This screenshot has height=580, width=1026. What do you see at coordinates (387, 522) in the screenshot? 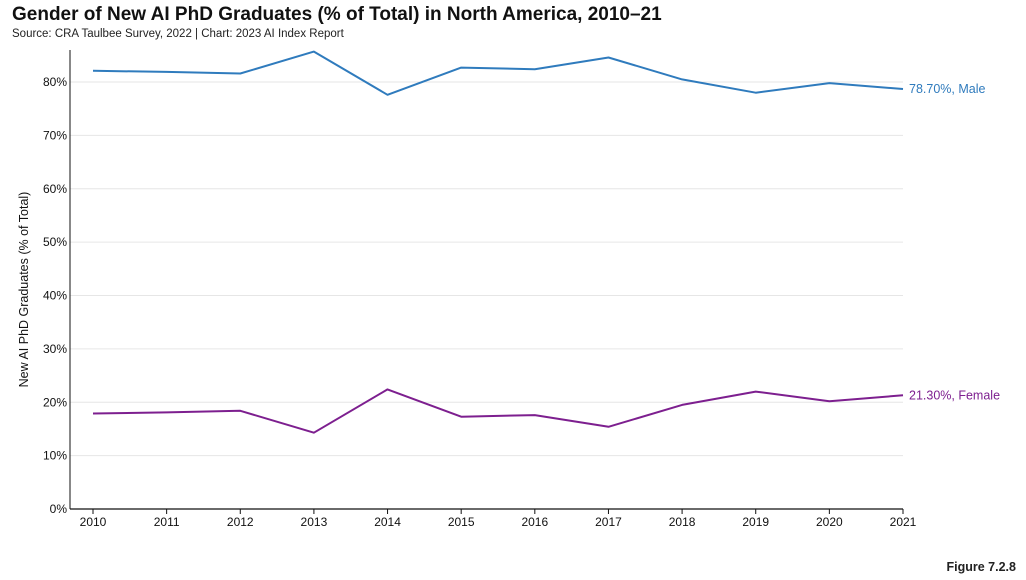
I see `x-tick-label: 2014` at bounding box center [387, 522].